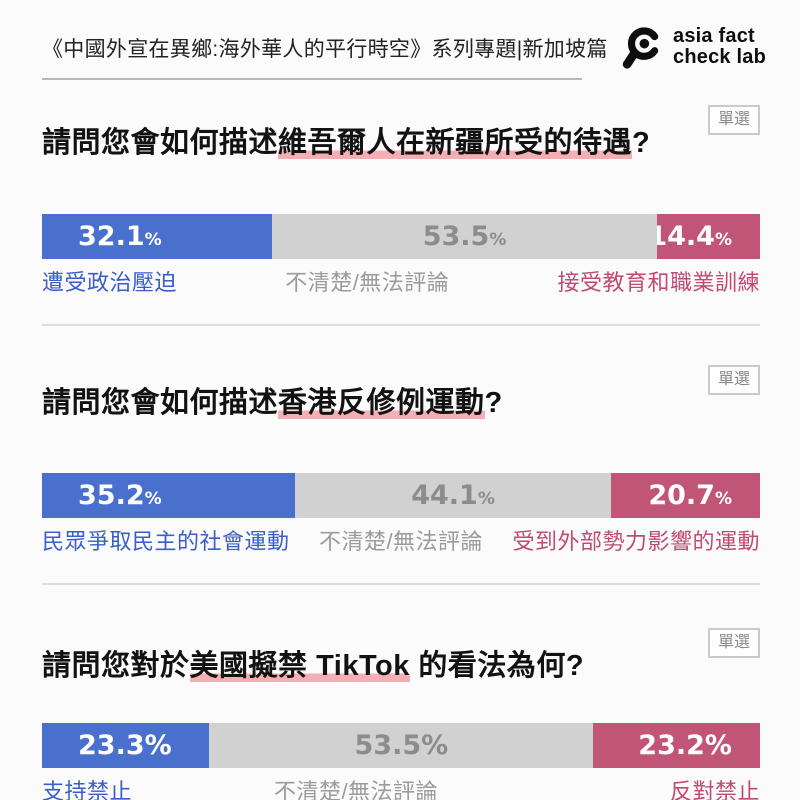 This screenshot has width=800, height=800. I want to click on bar-segment-option-b: 20.7%, so click(685, 496).